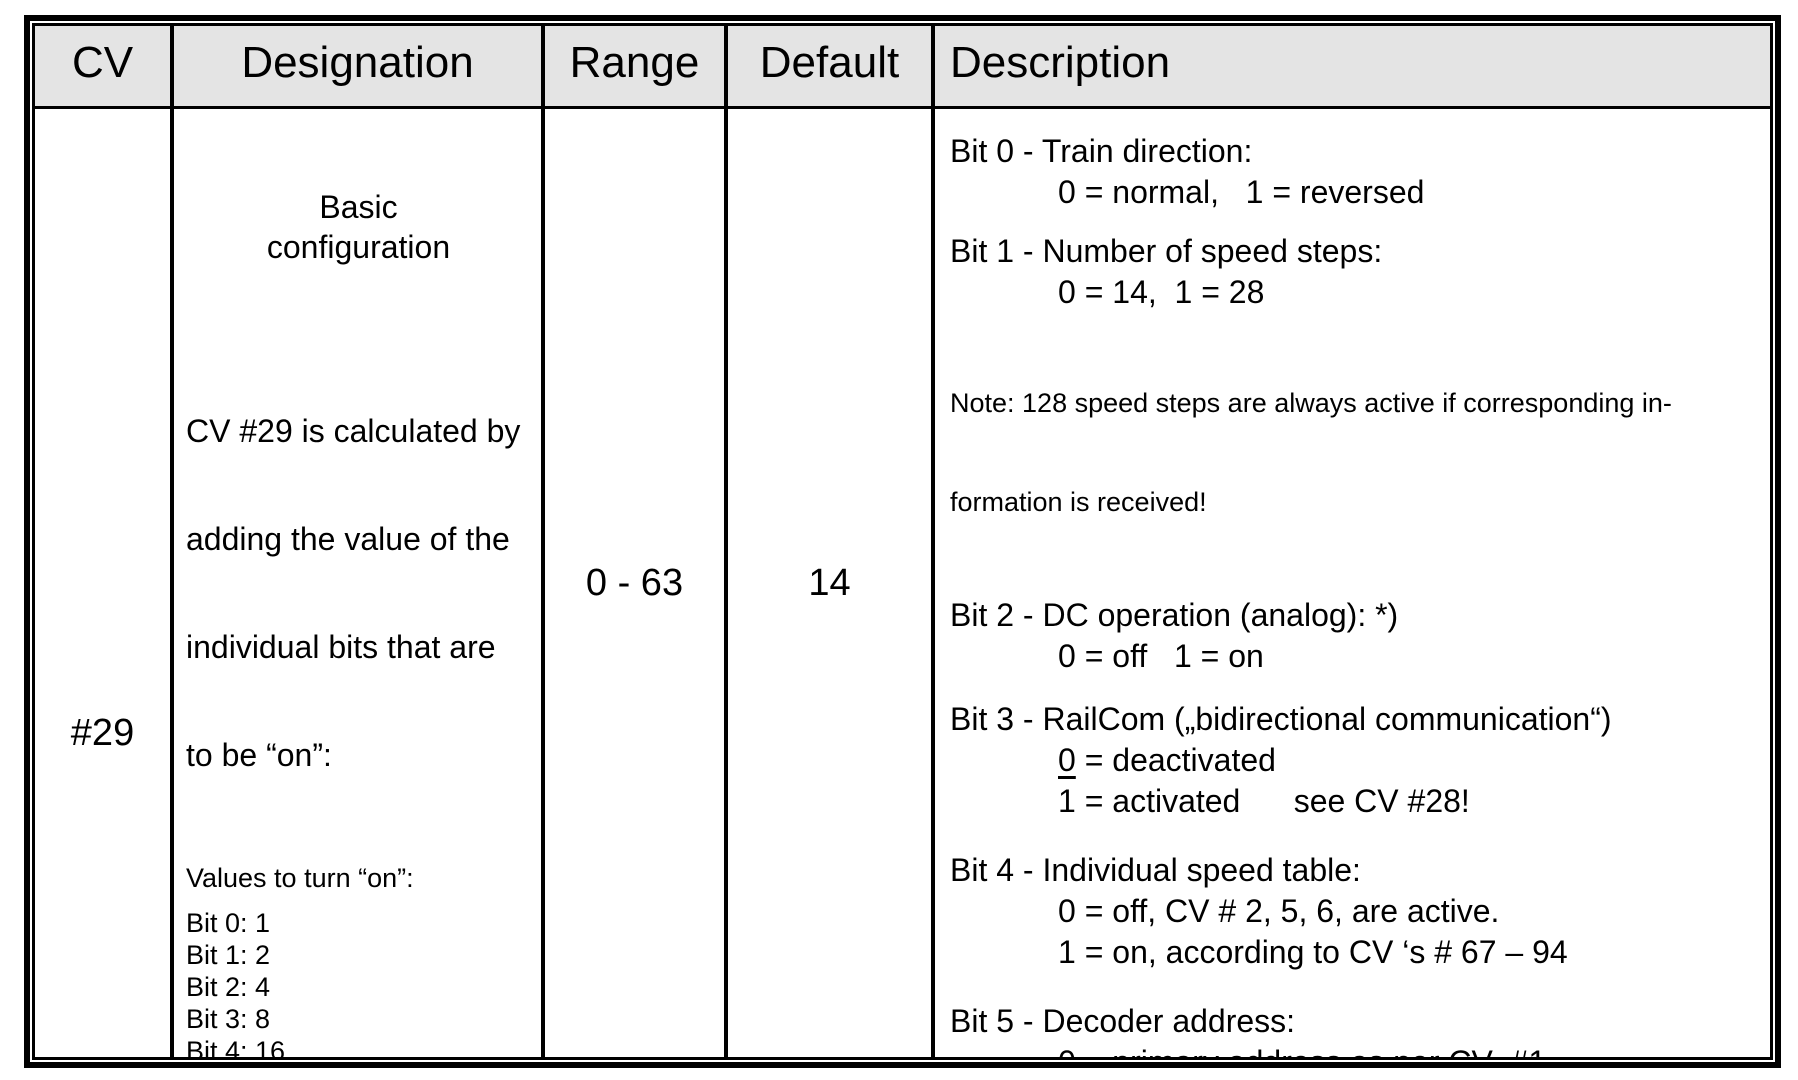  I want to click on bit-value-item: Bit 1: 2, so click(228, 955).